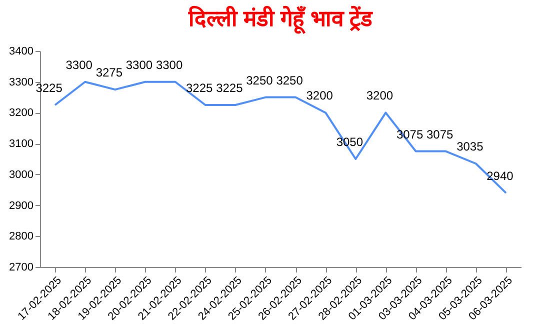  What do you see at coordinates (21, 113) in the screenshot?
I see `y-tick-label: 3200` at bounding box center [21, 113].